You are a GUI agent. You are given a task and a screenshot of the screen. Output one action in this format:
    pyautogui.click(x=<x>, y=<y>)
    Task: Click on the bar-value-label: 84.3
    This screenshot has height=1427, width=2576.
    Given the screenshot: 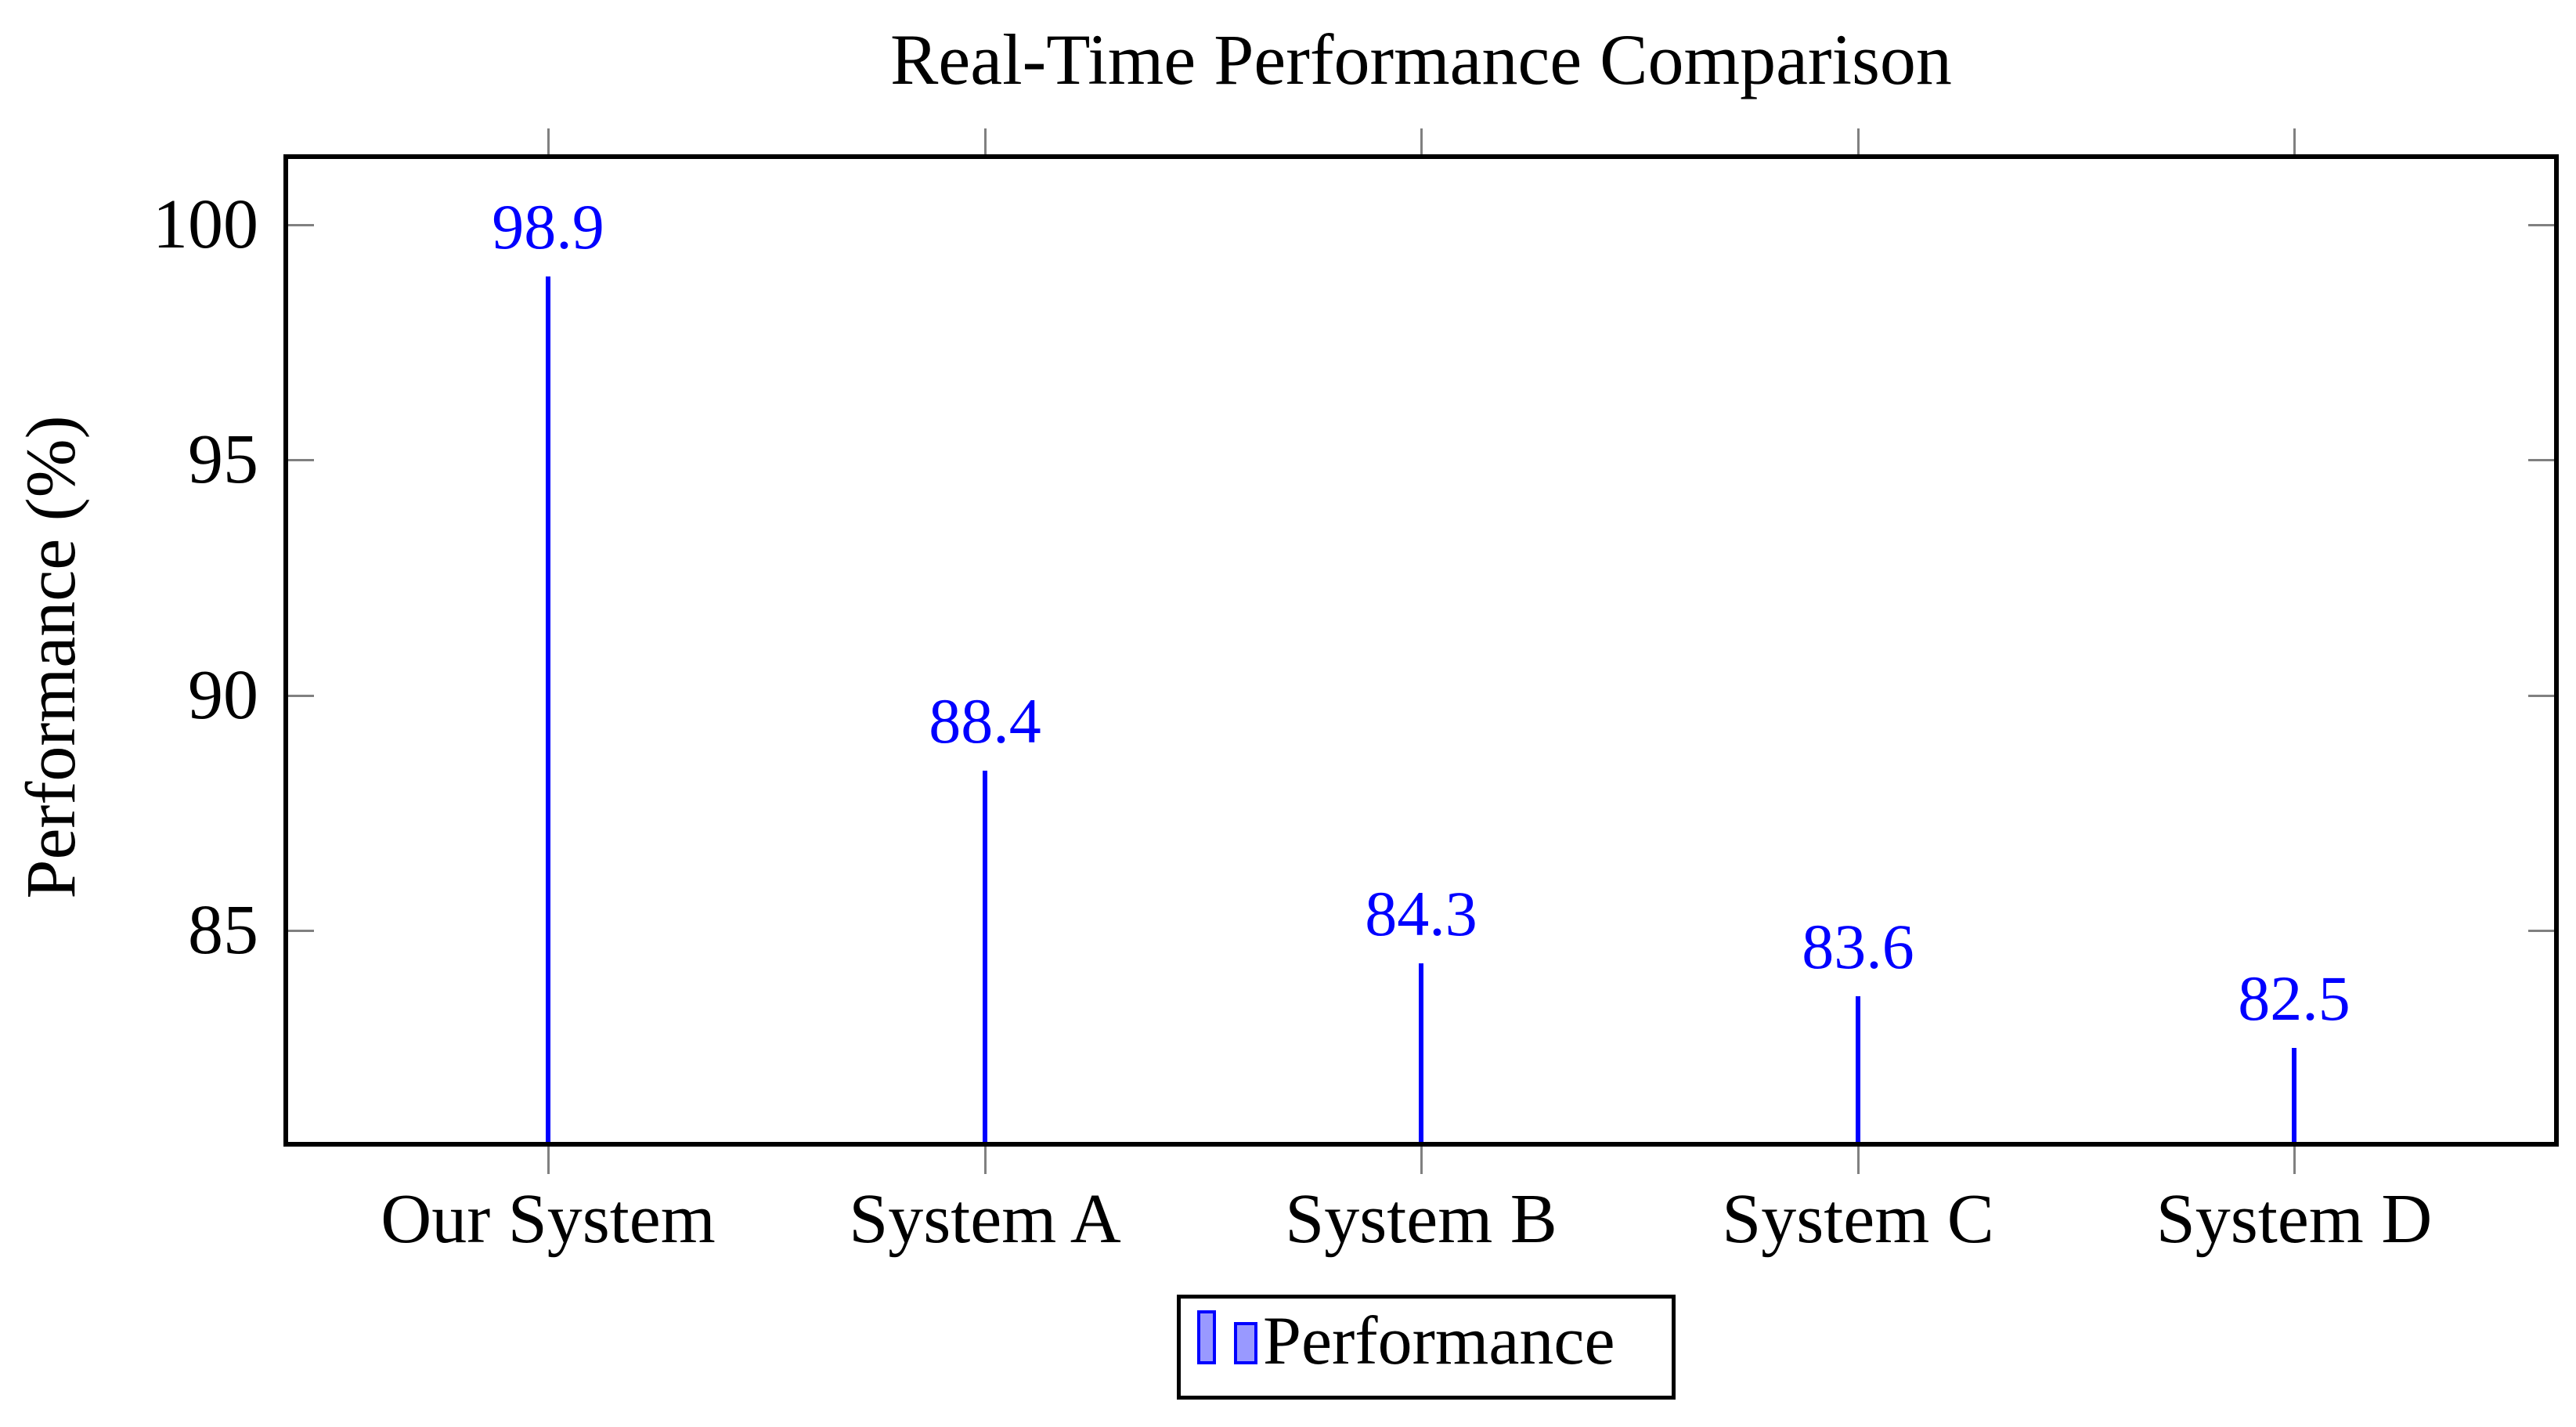 What is the action you would take?
    pyautogui.click(x=1421, y=914)
    